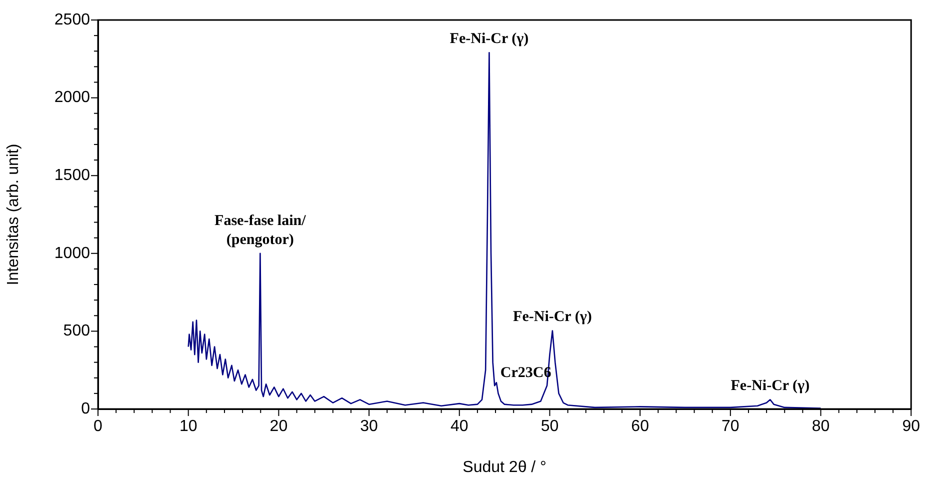 The height and width of the screenshot is (481, 928). Describe the element at coordinates (640, 427) in the screenshot. I see `x-tick-label: 60` at that location.